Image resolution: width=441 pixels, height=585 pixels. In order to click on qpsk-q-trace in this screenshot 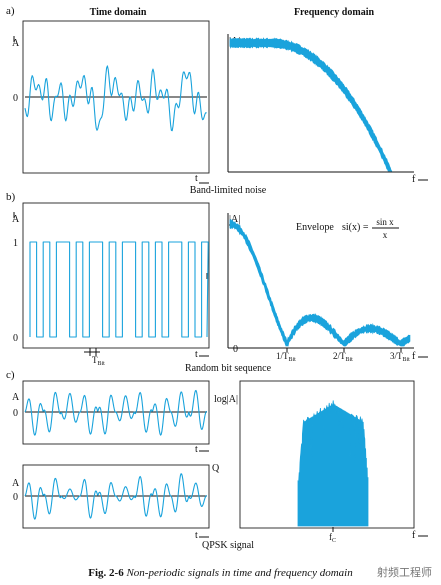, I will do `click(115, 496)`.